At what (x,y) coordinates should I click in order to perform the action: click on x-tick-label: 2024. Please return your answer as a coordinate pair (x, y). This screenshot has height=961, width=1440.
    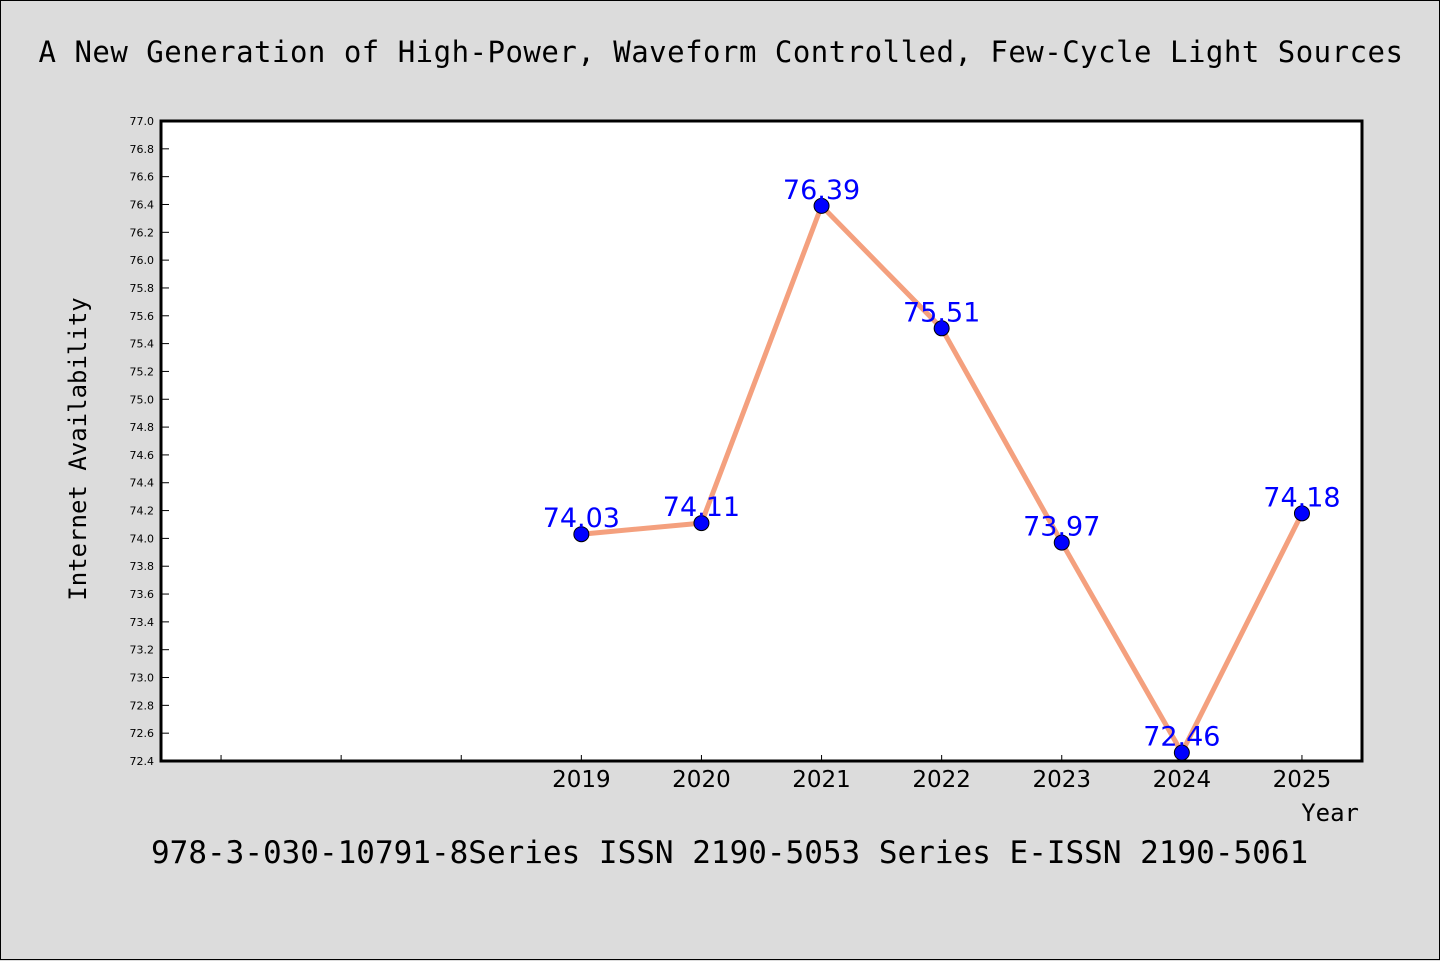
    Looking at the image, I should click on (1182, 780).